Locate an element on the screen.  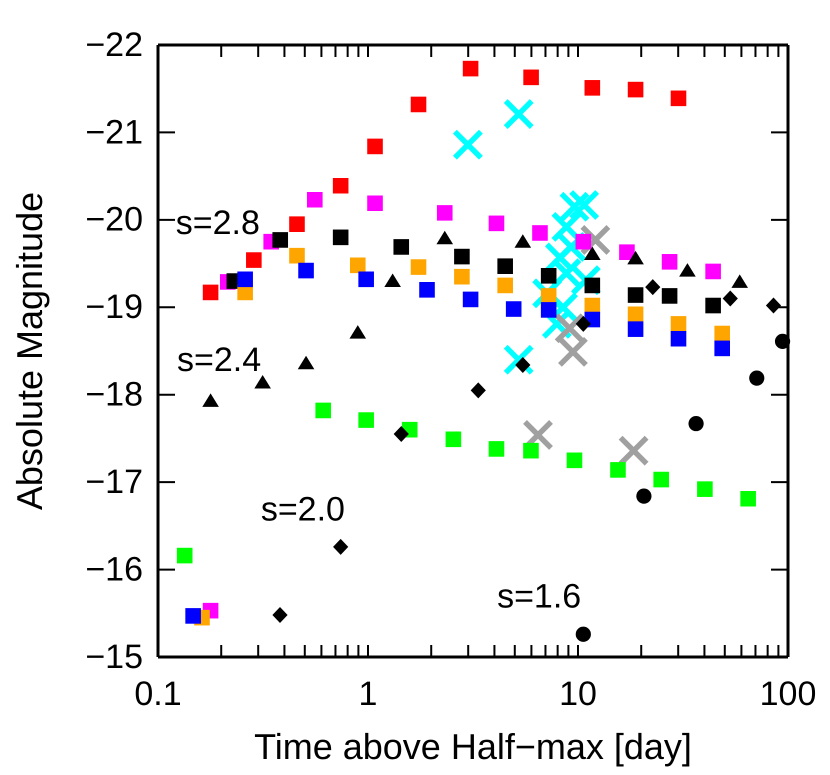
x-tick-label: 100 is located at coordinates (788, 694).